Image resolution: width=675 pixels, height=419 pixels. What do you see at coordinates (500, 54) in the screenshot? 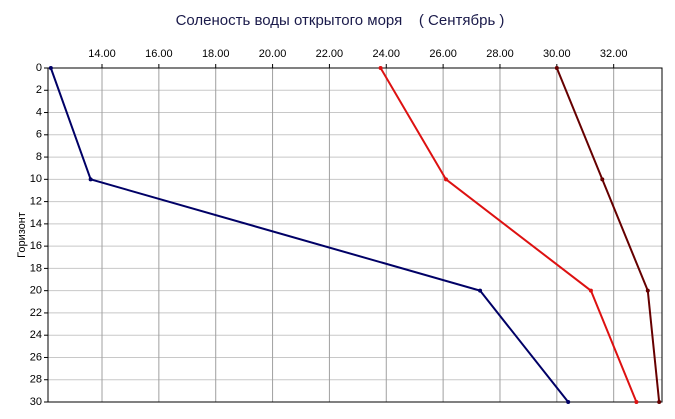
I see `x-tick-label: 28.00` at bounding box center [500, 54].